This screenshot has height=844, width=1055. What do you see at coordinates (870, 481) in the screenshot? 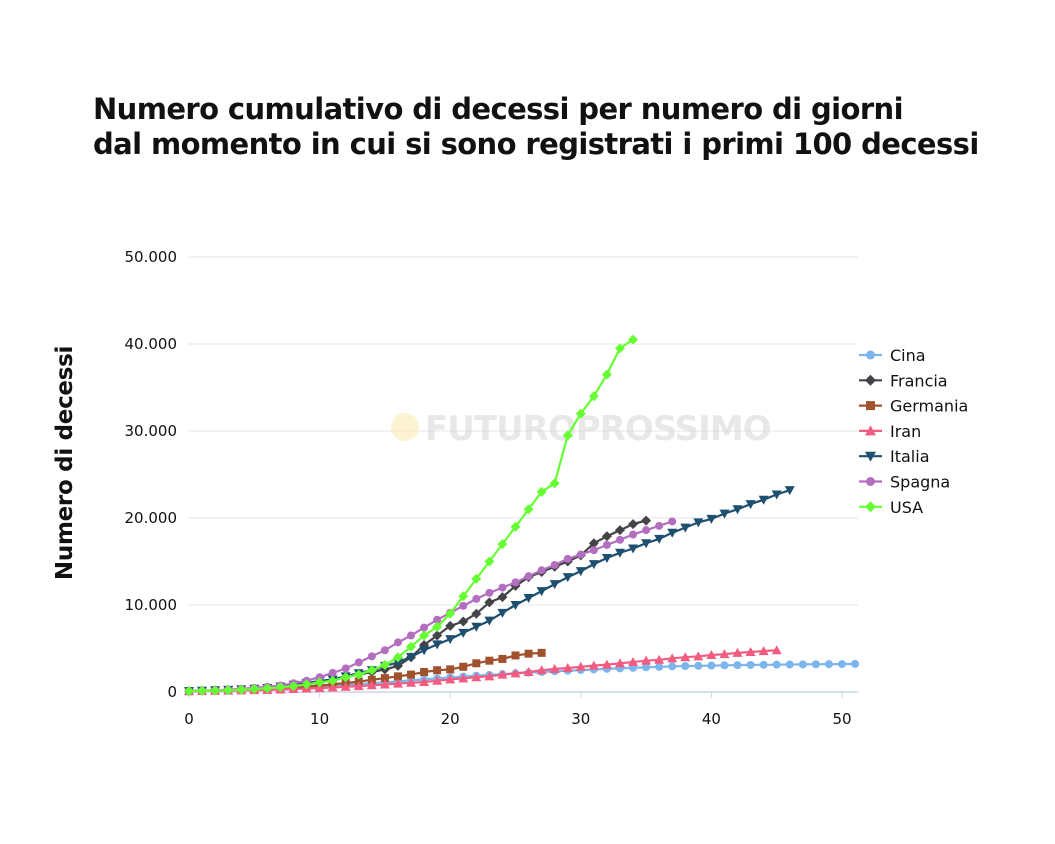
I see `legend-marker-spagna` at bounding box center [870, 481].